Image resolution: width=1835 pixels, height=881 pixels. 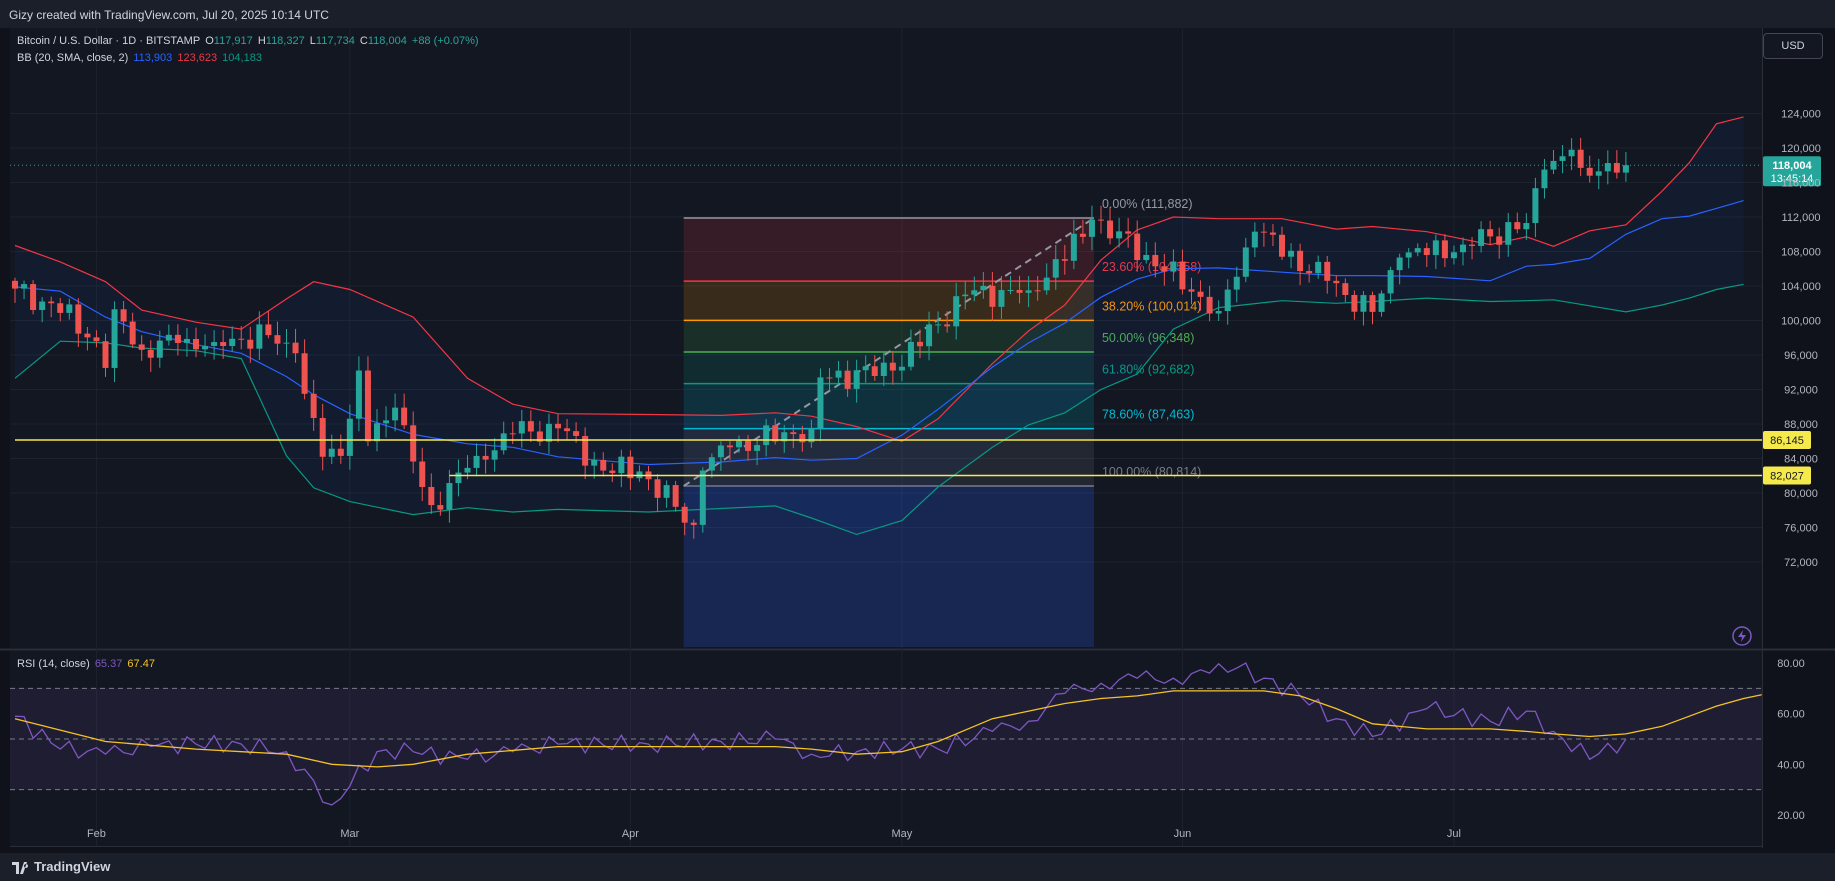 What do you see at coordinates (1454, 834) in the screenshot?
I see `time-tick-label: Jul` at bounding box center [1454, 834].